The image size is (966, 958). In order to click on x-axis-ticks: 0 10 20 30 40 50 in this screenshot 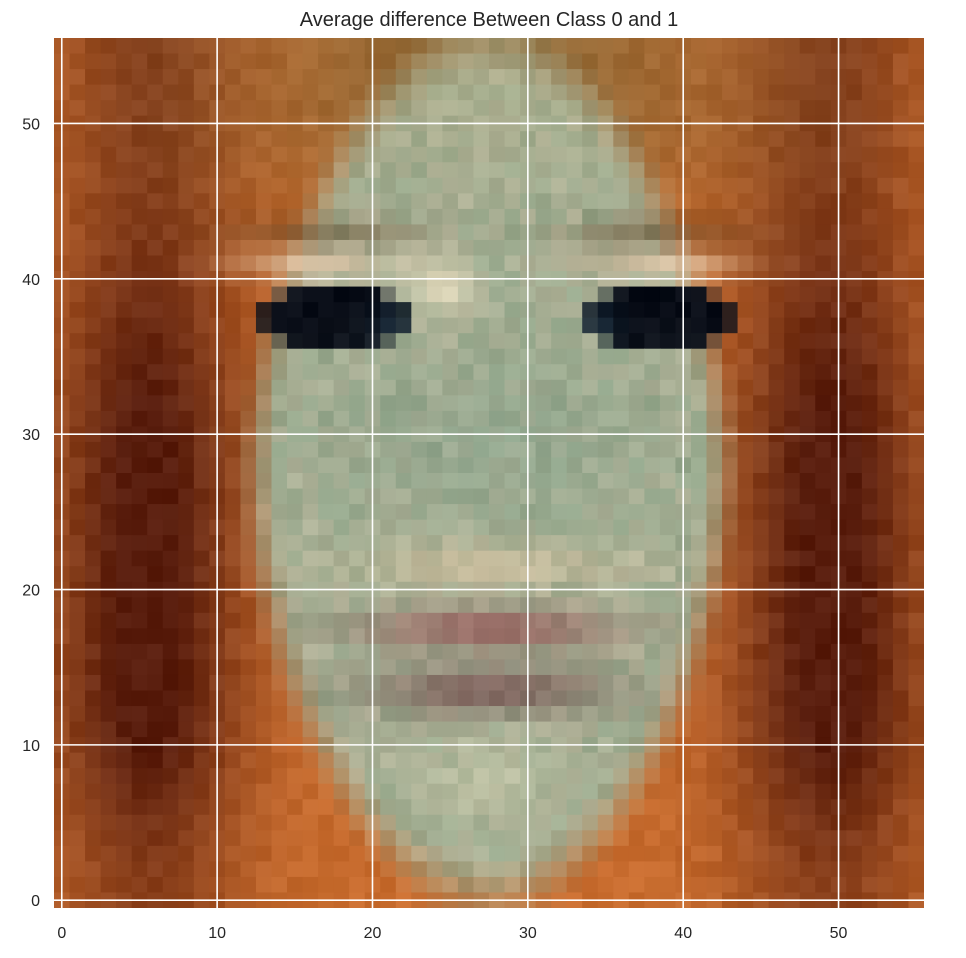, I will do `click(452, 933)`.